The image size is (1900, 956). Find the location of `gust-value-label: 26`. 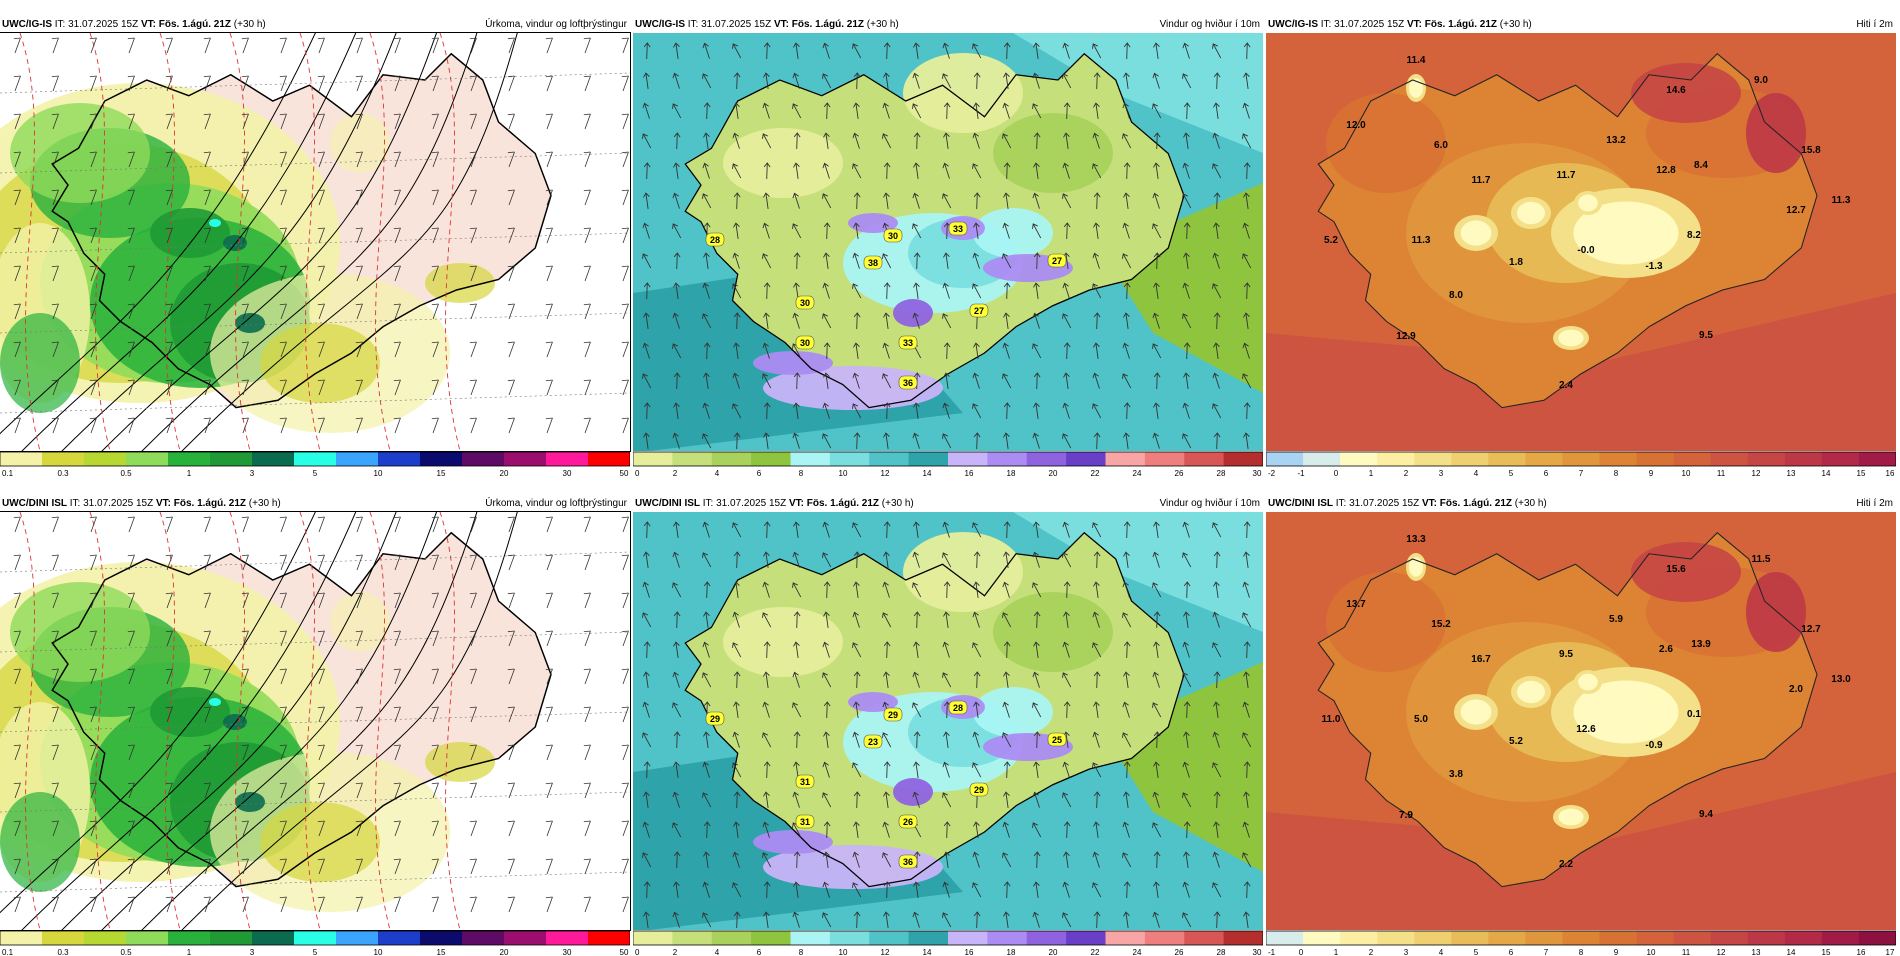

gust-value-label: 26 is located at coordinates (908, 822).